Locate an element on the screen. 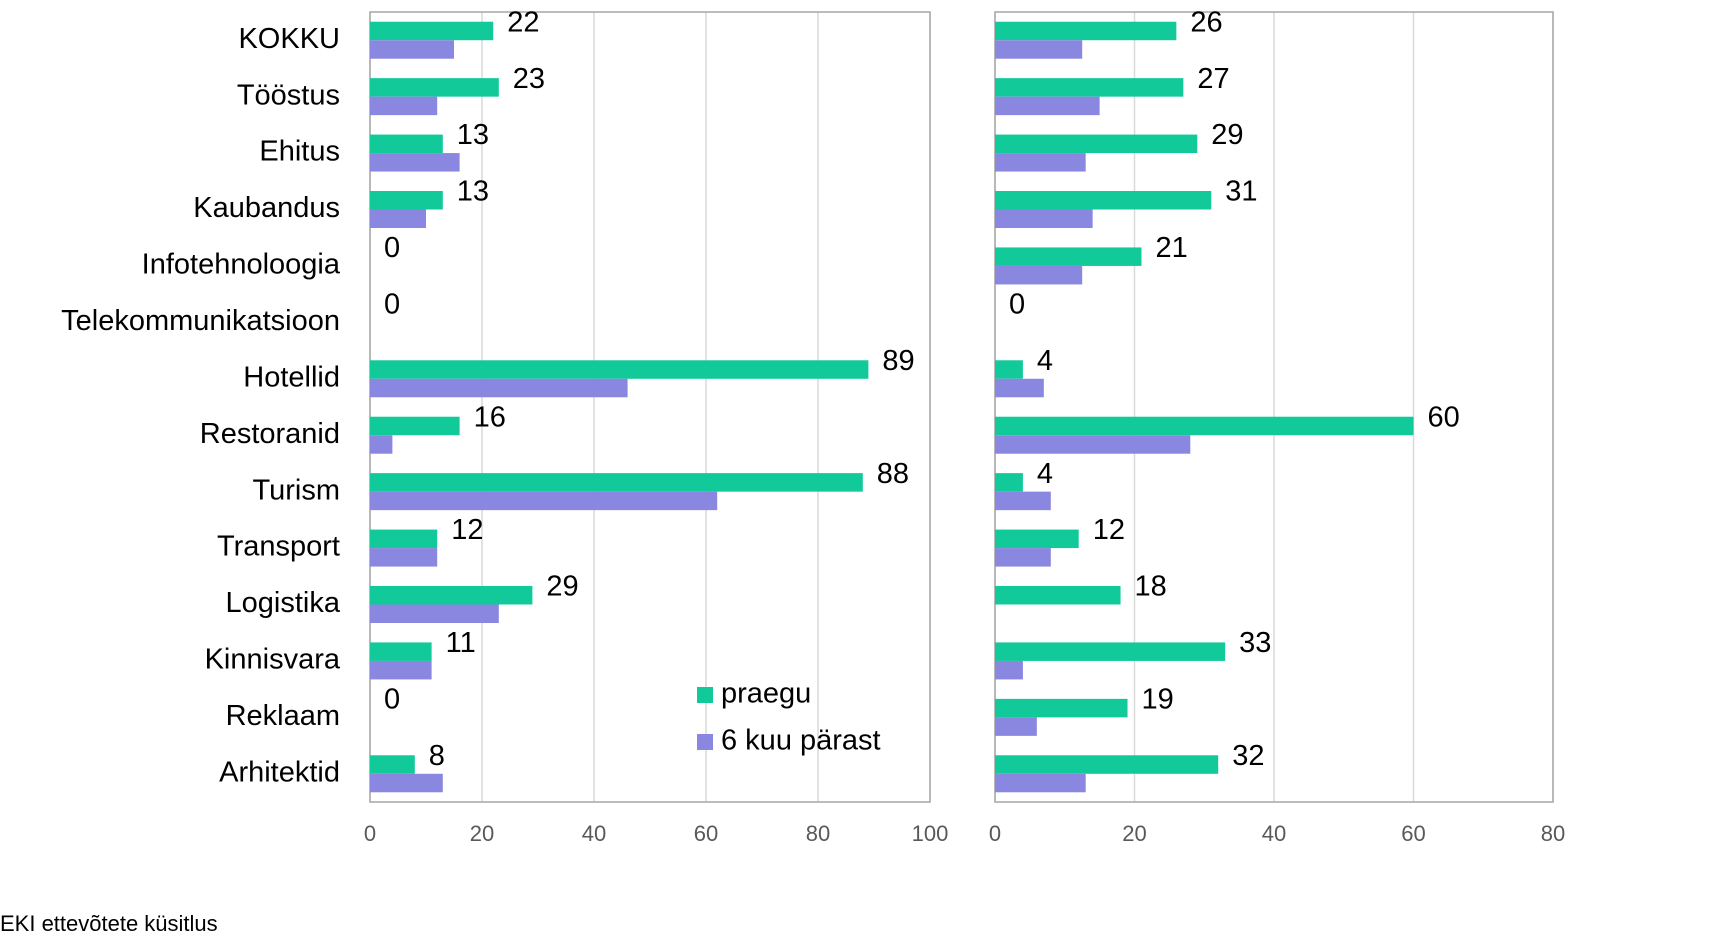 The image size is (1732, 932). category-label: Ehitus is located at coordinates (299, 152).